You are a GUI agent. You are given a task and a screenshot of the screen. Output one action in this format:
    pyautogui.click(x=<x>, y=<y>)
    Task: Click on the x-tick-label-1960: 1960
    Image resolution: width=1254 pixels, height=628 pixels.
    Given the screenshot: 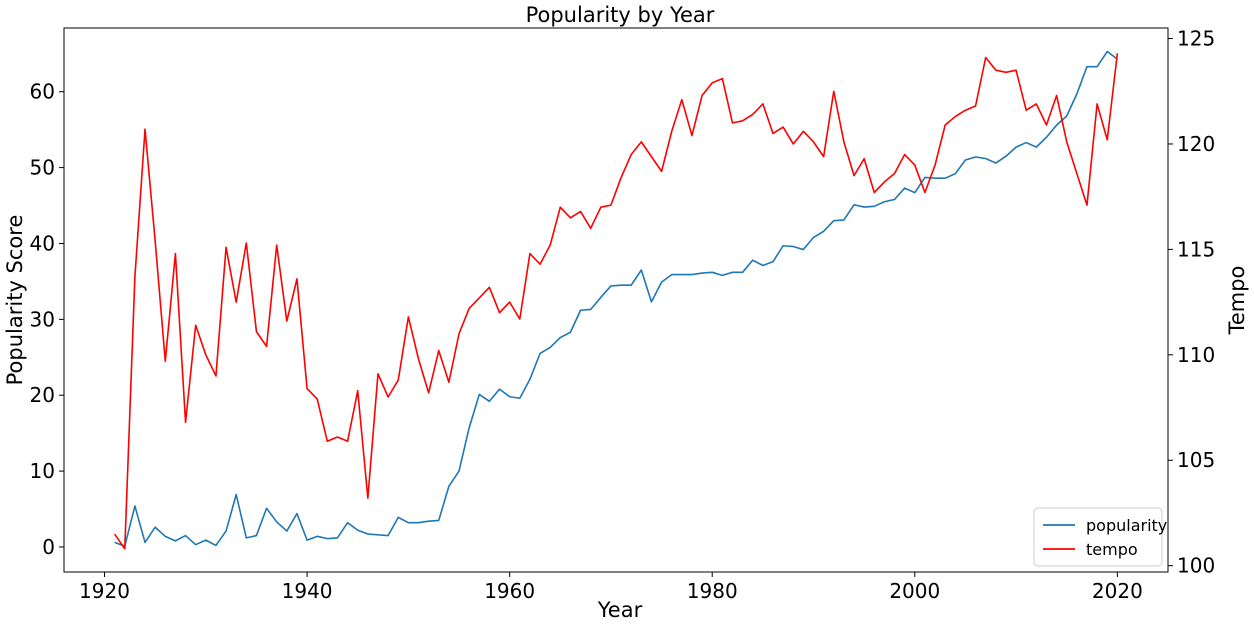 What is the action you would take?
    pyautogui.click(x=509, y=591)
    